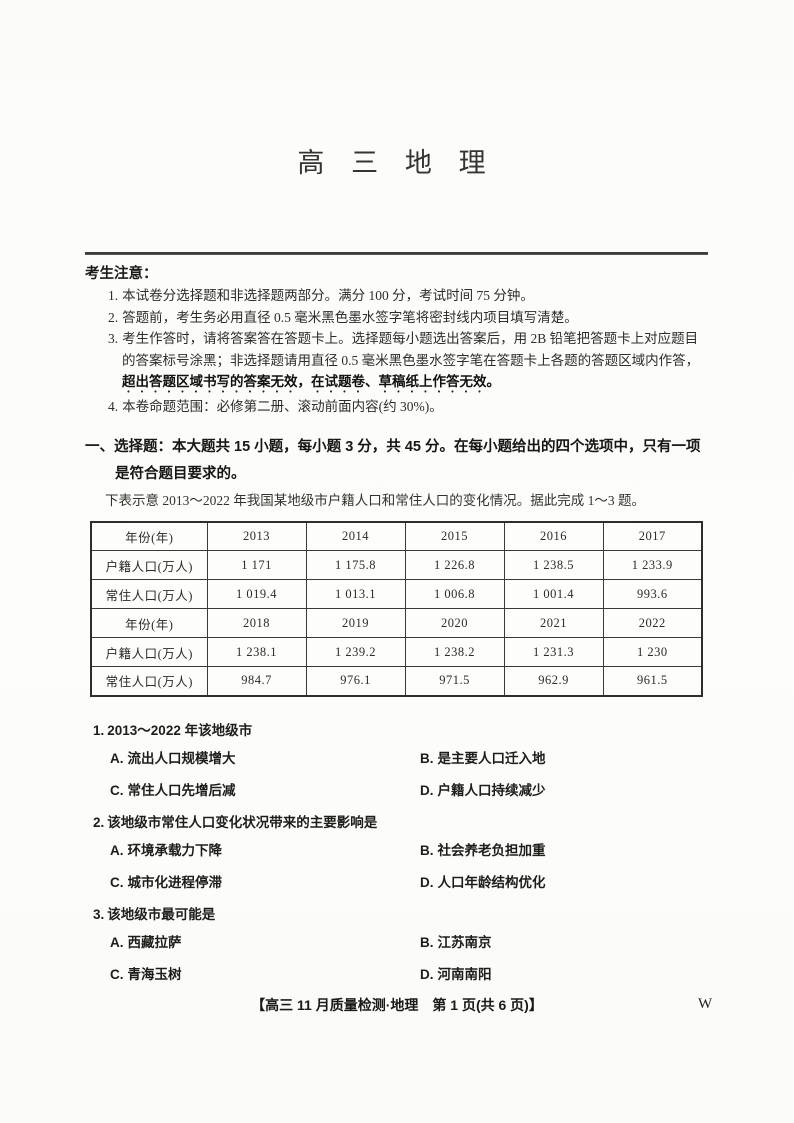 This screenshot has height=1123, width=794. Describe the element at coordinates (355, 652) in the screenshot. I see `table-cell: 1 239.2` at that location.